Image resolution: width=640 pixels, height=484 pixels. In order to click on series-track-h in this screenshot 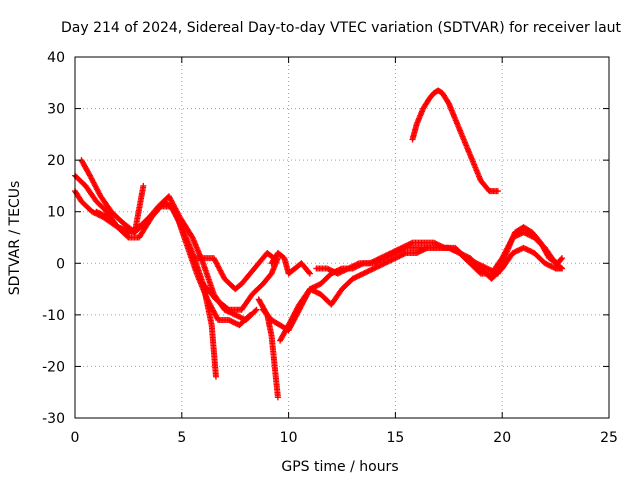, I will do `click(268, 348)`.